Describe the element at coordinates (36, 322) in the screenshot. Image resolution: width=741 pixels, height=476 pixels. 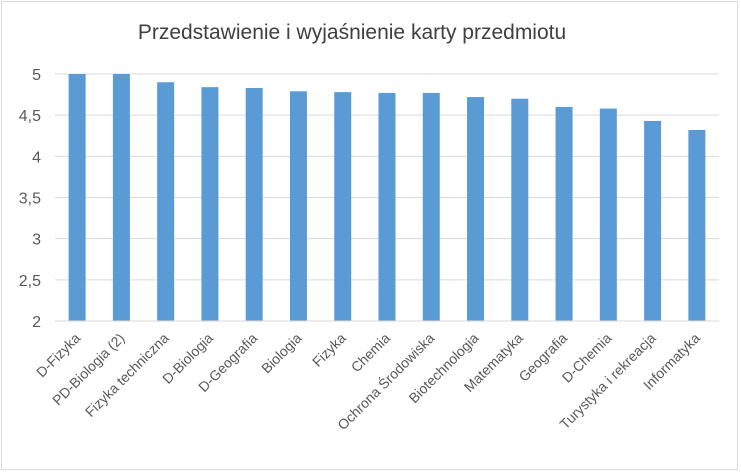
I see `y-tick-label: 2` at that location.